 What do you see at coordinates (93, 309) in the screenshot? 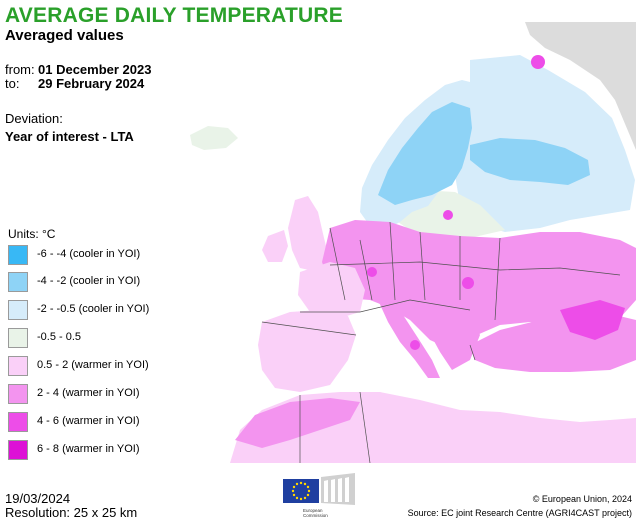
I see `legend-label: -2 - -0.5 (cooler in YOI)` at bounding box center [93, 309].